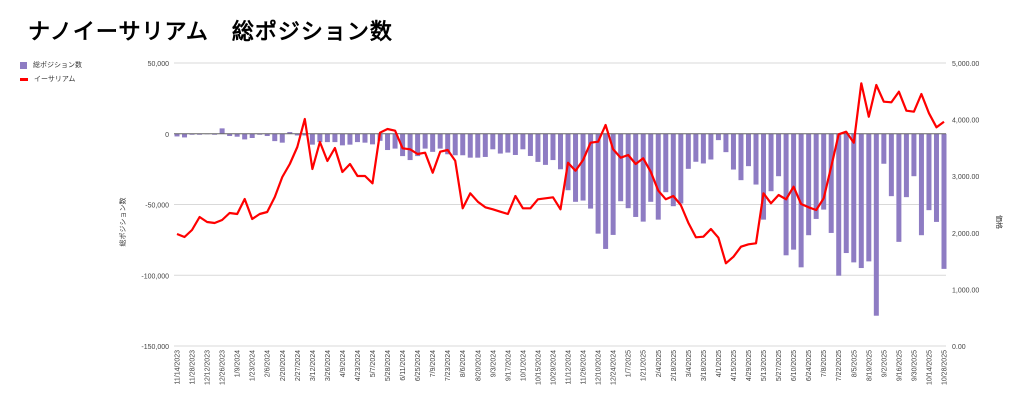 The width and height of the screenshot is (1024, 409). Describe the element at coordinates (24, 79) in the screenshot. I see `legend-line-swatch` at that location.